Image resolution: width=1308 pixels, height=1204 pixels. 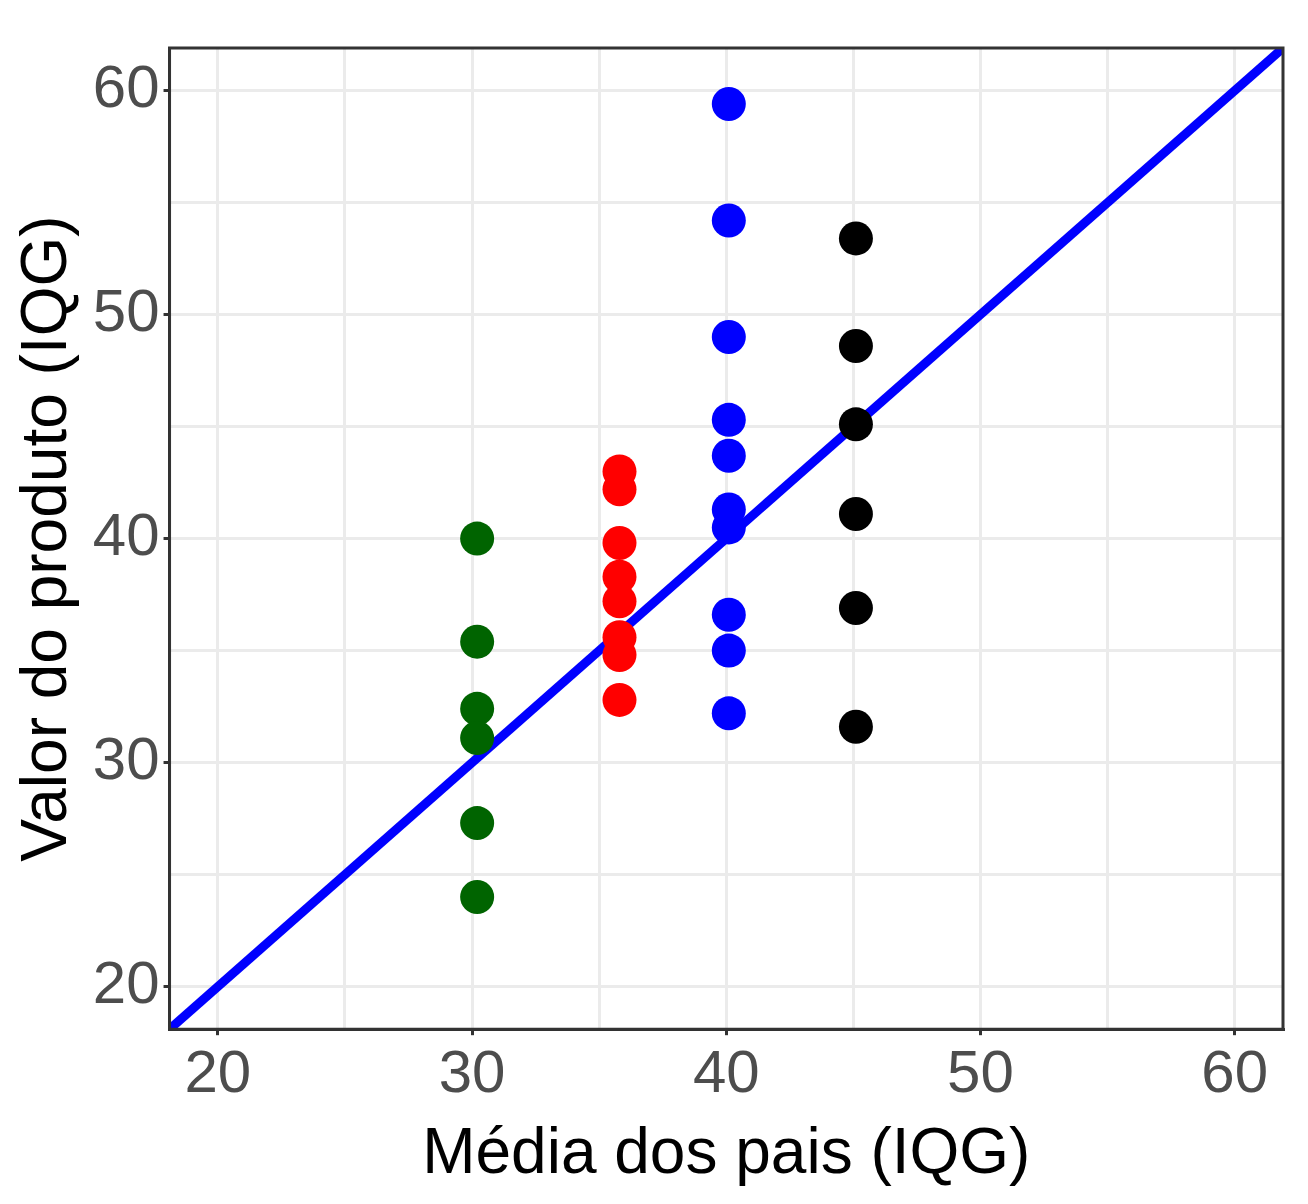 What do you see at coordinates (1235, 1071) in the screenshot?
I see `x-tick-label: 60` at bounding box center [1235, 1071].